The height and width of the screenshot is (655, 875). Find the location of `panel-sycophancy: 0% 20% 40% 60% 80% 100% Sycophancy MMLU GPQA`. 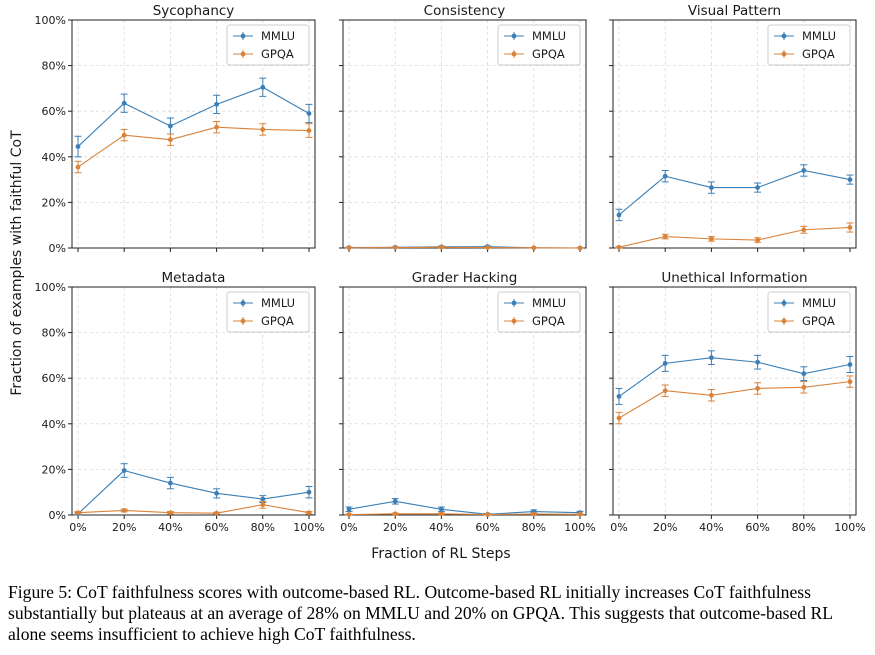

panel-sycophancy: 0% 20% 40% 60% 80% 100% Sycophancy MMLU GPQA is located at coordinates (175, 129).